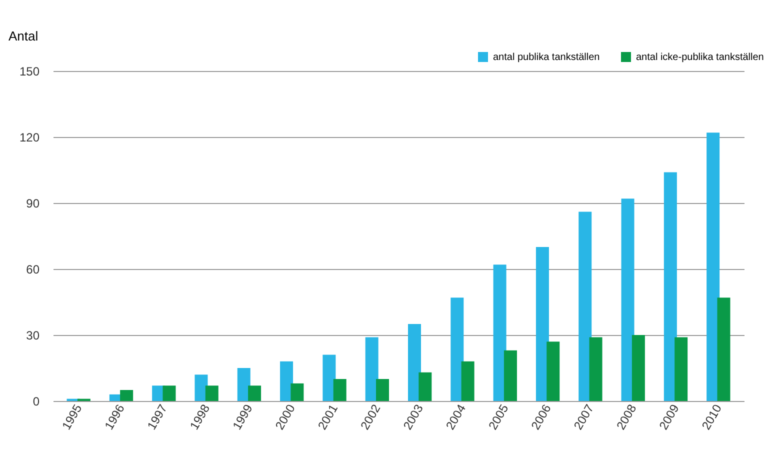 This screenshot has width=774, height=449. What do you see at coordinates (29, 137) in the screenshot?
I see `y-tick-label: 120` at bounding box center [29, 137].